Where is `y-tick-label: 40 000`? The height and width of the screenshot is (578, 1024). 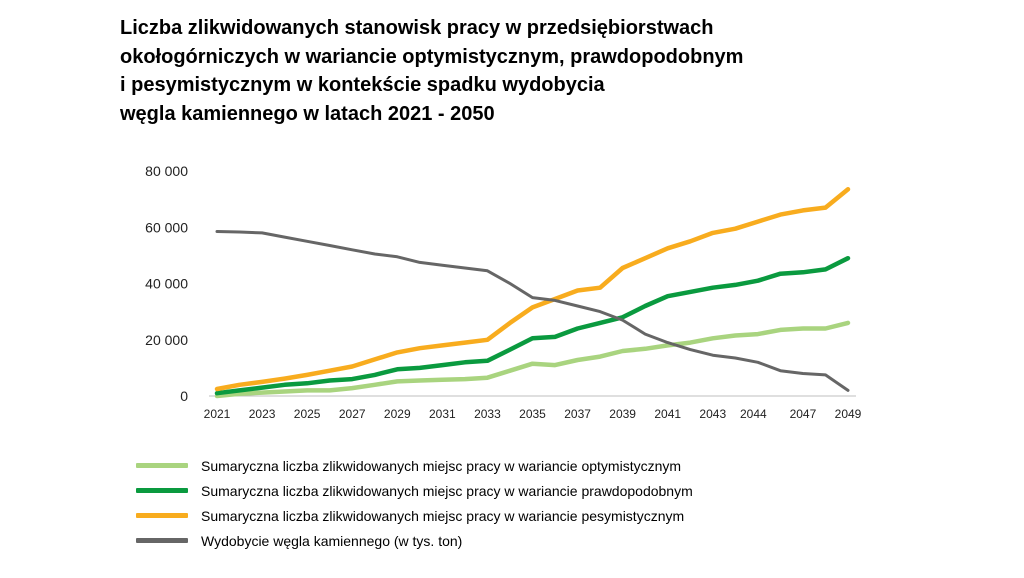
y-tick-label: 40 000 is located at coordinates (166, 284).